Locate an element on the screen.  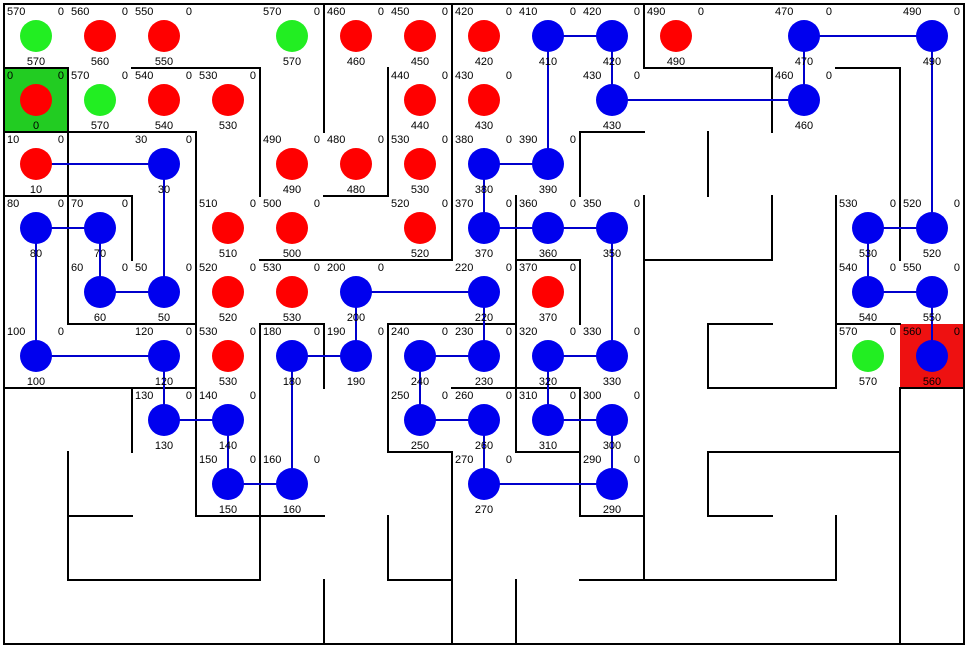
node-g-cost: 540 is located at coordinates (848, 268).